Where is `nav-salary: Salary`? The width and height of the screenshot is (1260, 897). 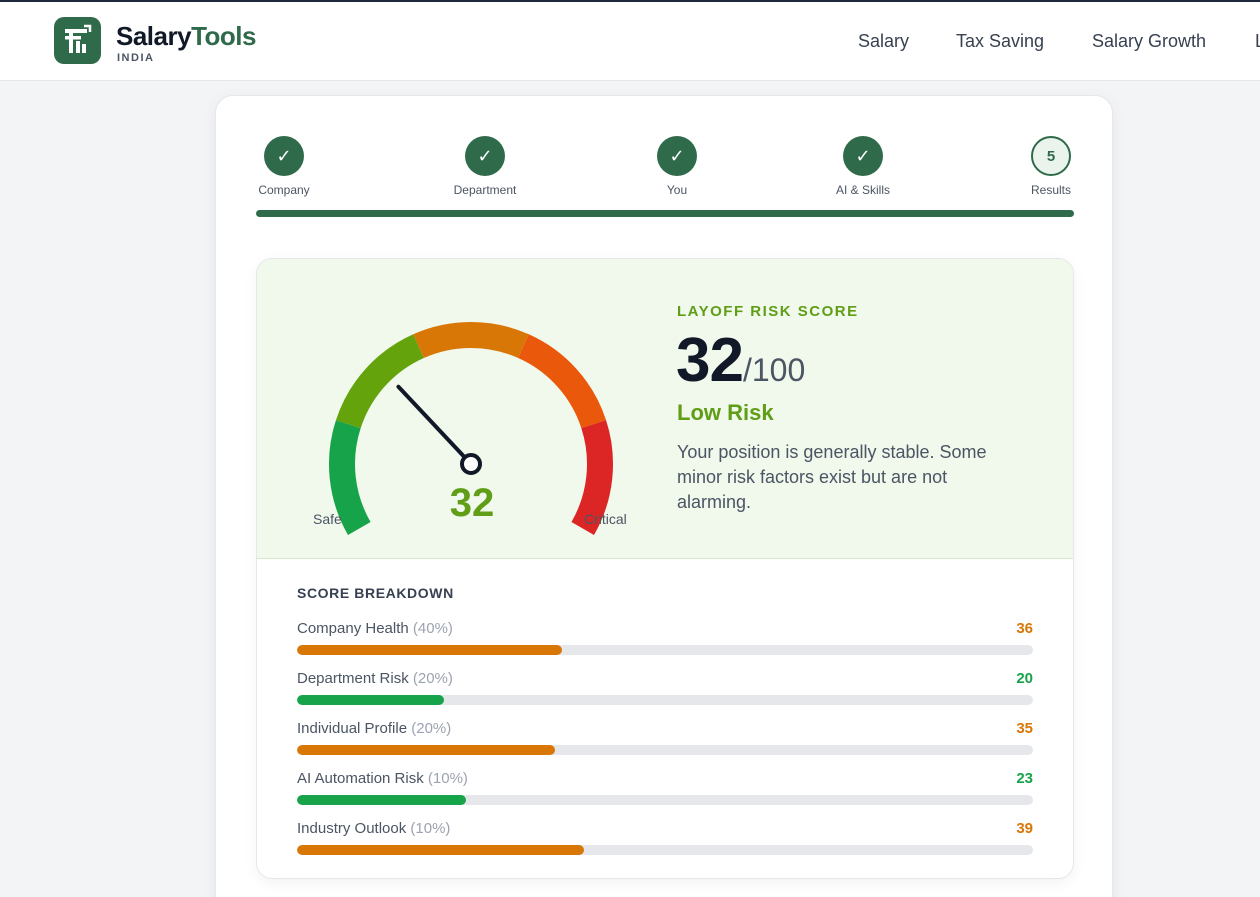 nav-salary: Salary is located at coordinates (884, 41).